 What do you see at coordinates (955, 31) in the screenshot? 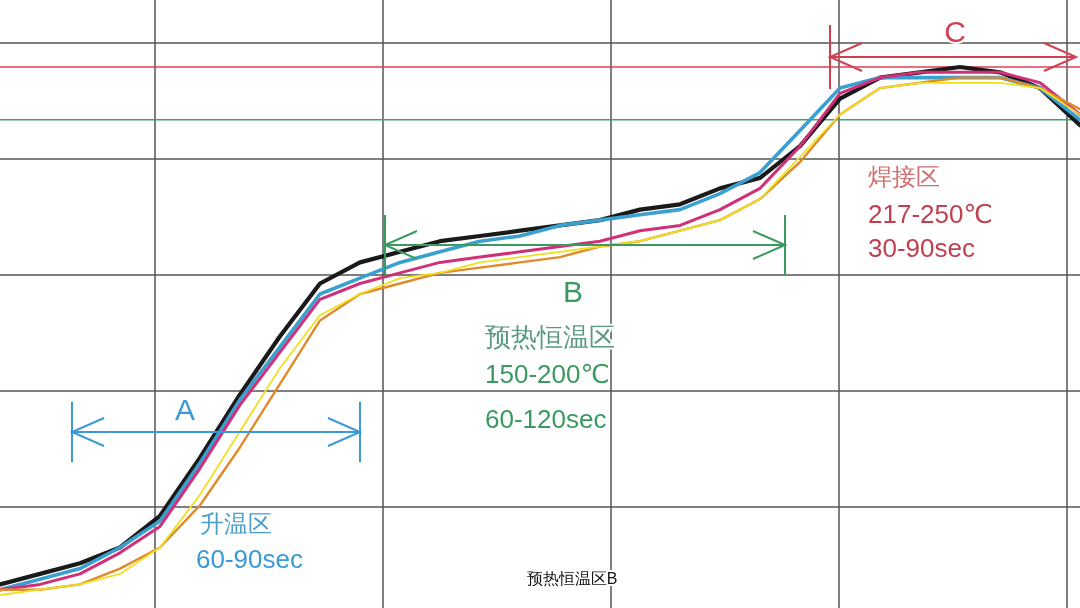
I see `text: C` at bounding box center [955, 31].